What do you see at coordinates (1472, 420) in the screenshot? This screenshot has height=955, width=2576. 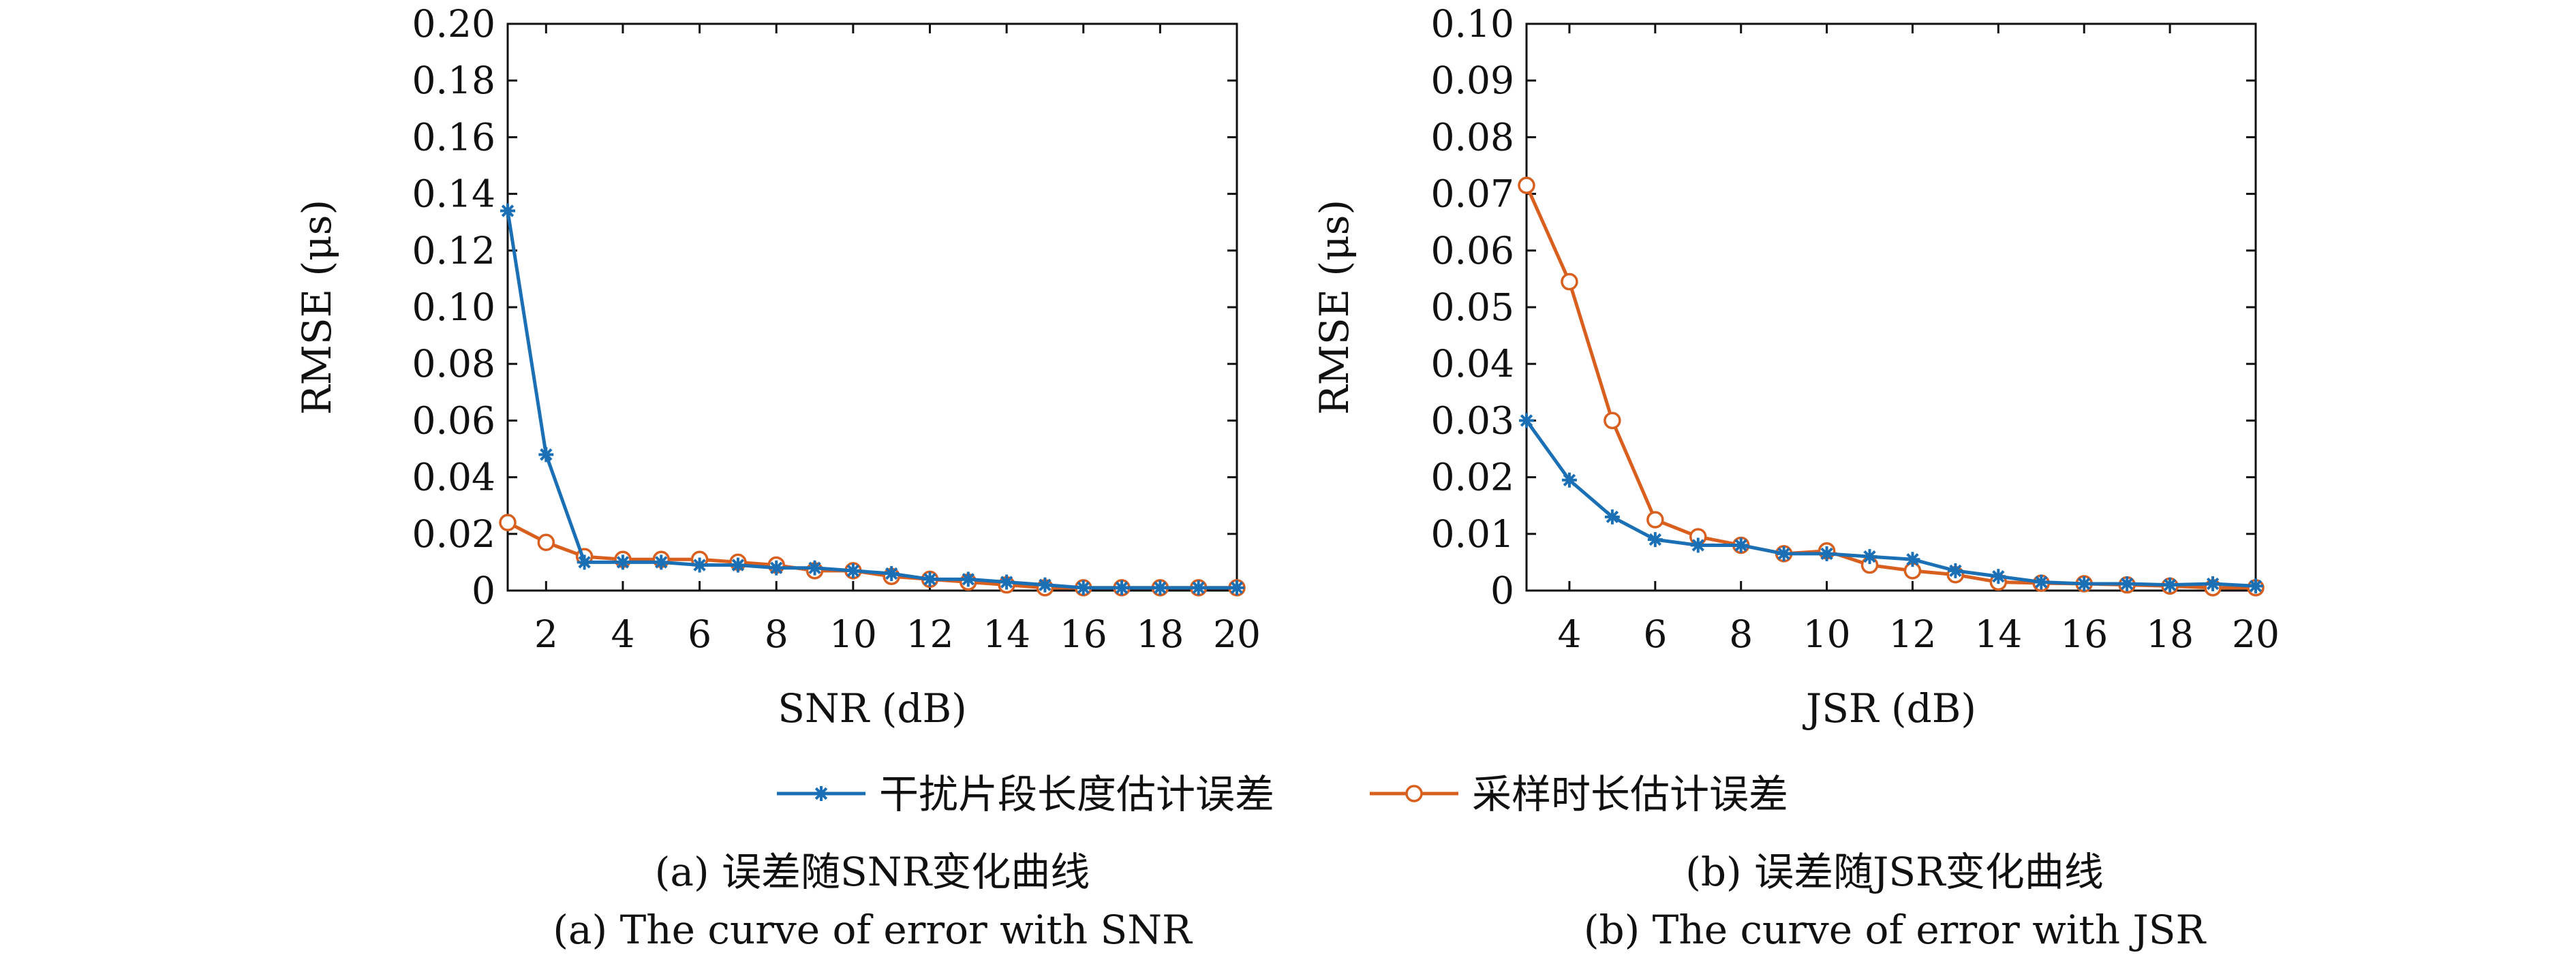 I see `y-tick-label: 0.03` at bounding box center [1472, 420].